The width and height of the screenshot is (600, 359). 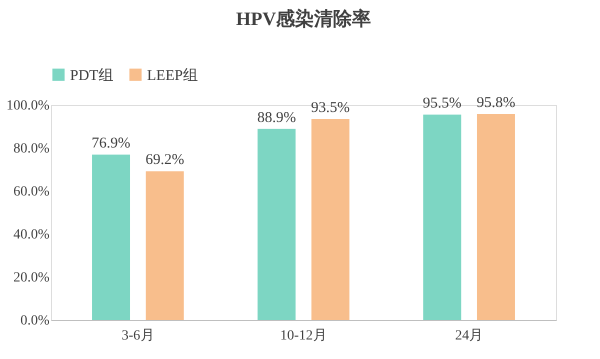 What do you see at coordinates (31, 149) in the screenshot?
I see `y-tick-label: 80.0%` at bounding box center [31, 149].